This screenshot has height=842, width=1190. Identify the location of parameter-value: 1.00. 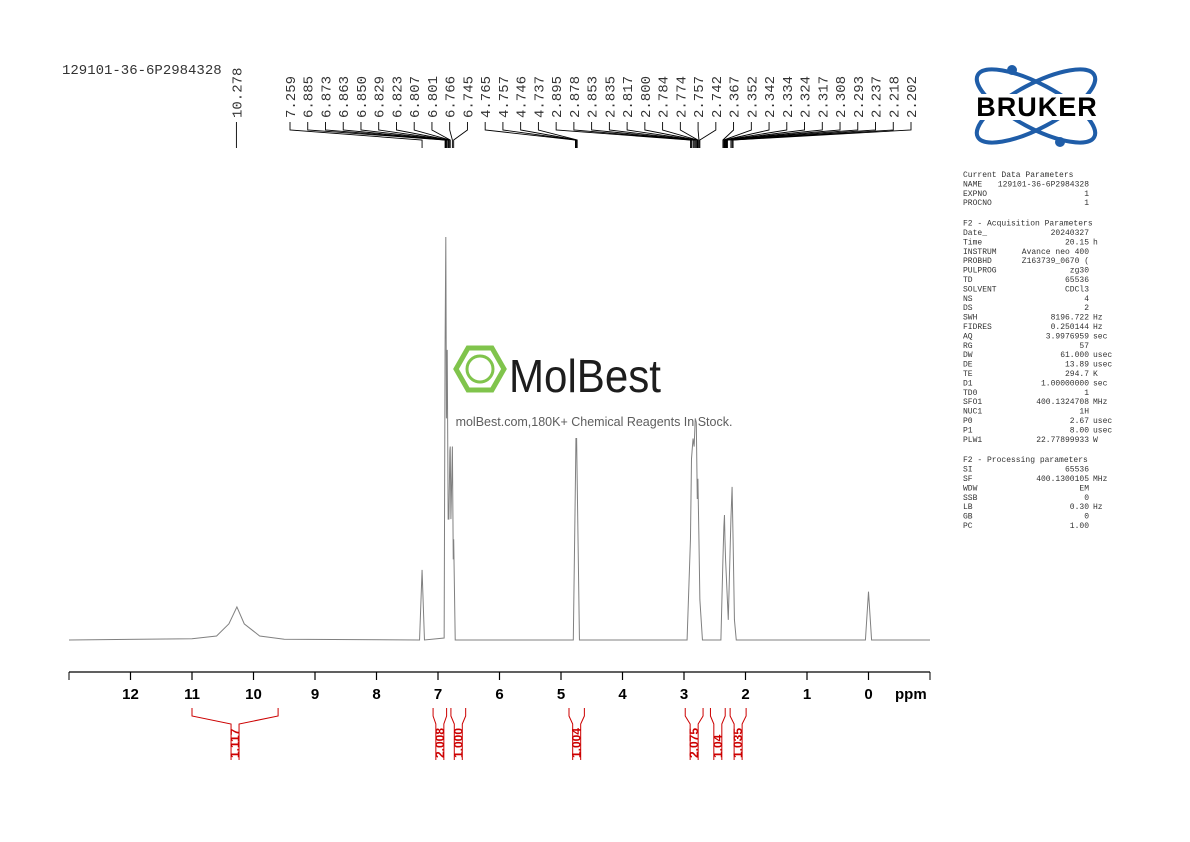
(1079, 526).